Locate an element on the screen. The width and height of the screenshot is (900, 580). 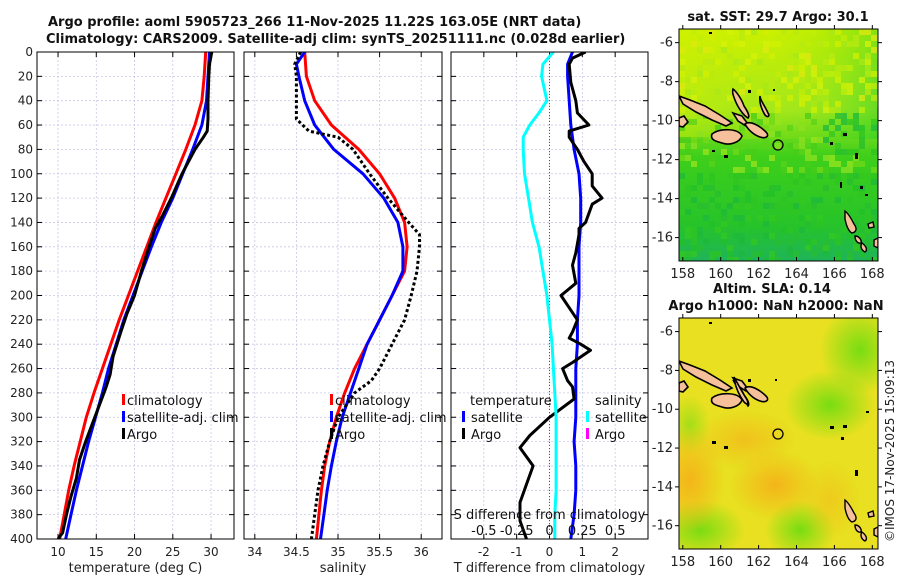
temperature-series is located at coordinates (135, 295).